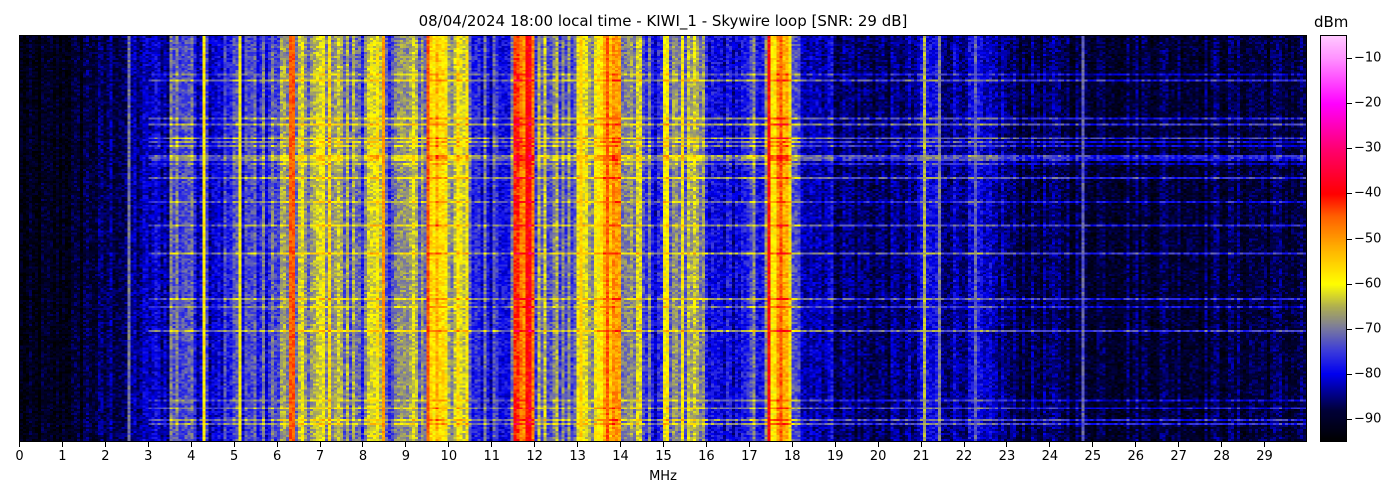 This screenshot has width=1400, height=500. What do you see at coordinates (1007, 456) in the screenshot?
I see `x-tick-label: 23` at bounding box center [1007, 456].